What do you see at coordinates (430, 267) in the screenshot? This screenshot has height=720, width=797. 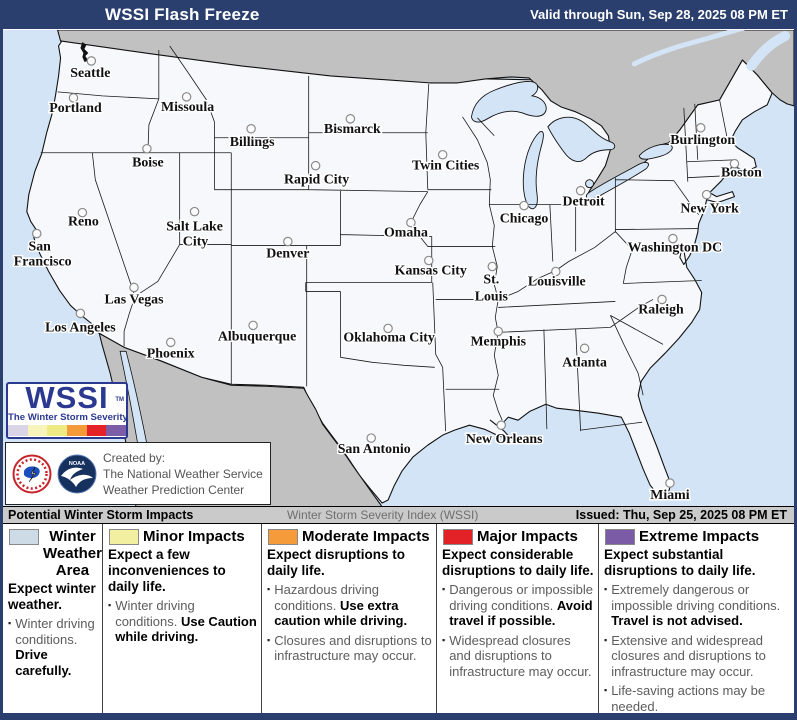 I see `city-marker-kansas-city: Kansas City` at bounding box center [430, 267].